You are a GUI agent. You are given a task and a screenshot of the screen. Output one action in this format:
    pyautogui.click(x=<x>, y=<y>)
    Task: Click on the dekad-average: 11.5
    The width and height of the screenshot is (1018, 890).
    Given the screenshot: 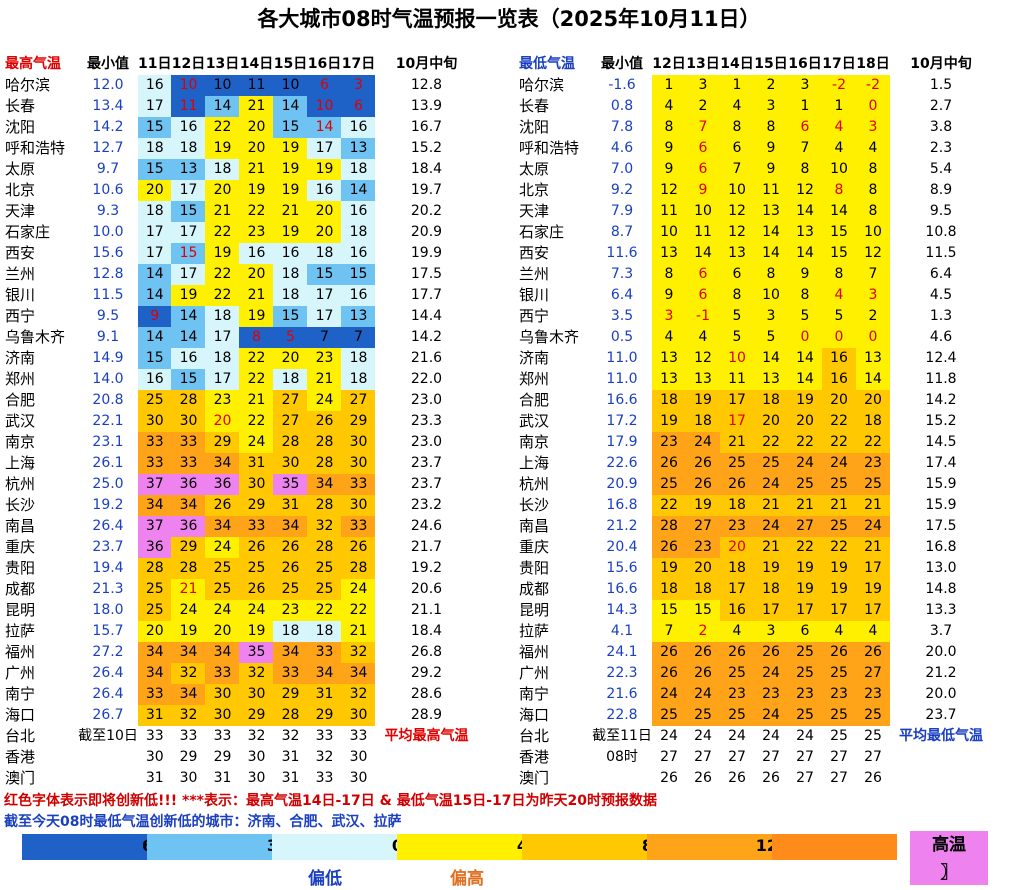 What is the action you would take?
    pyautogui.click(x=941, y=253)
    